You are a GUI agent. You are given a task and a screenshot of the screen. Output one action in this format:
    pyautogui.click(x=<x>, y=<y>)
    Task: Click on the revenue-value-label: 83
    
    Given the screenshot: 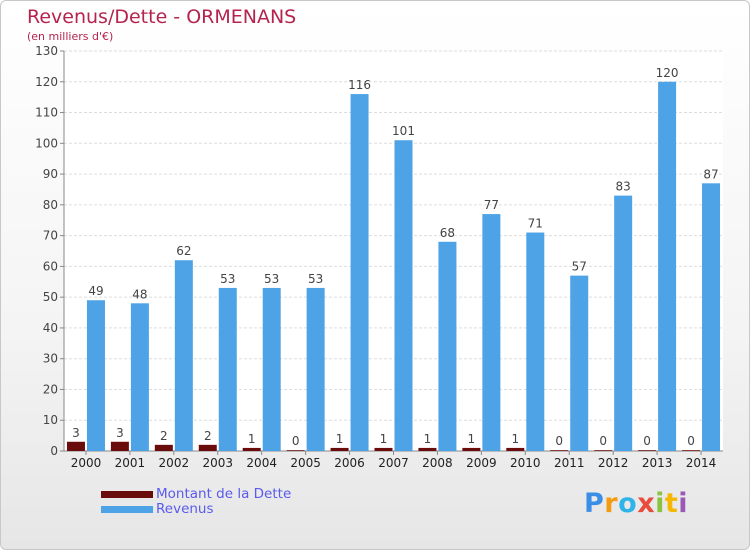 What is the action you would take?
    pyautogui.click(x=623, y=187)
    